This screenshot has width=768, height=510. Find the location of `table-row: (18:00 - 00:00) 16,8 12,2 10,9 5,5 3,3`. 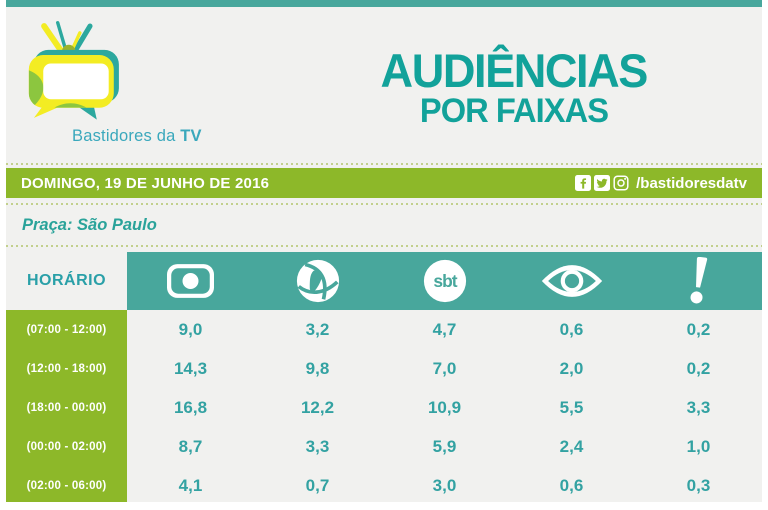

table-row: (18:00 - 00:00) 16,8 12,2 10,9 5,5 3,3 is located at coordinates (384, 407).